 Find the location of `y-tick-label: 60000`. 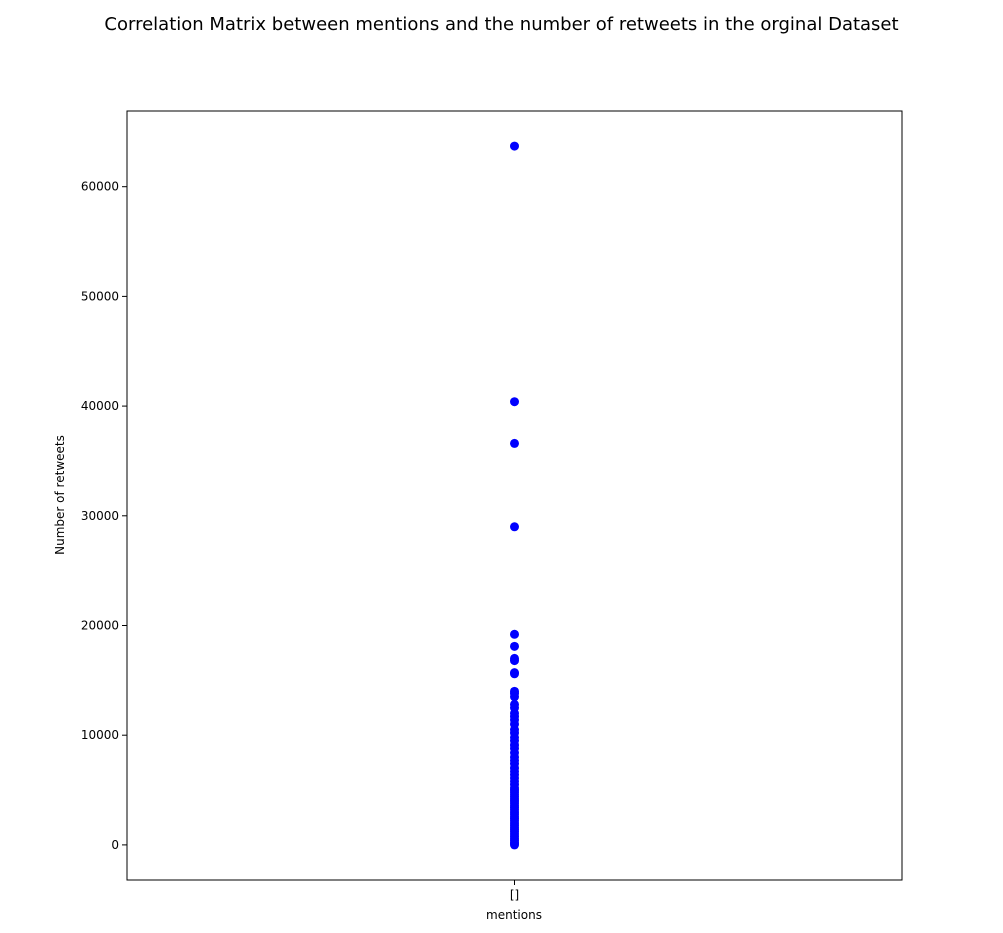

y-tick-label: 60000 is located at coordinates (100, 187).